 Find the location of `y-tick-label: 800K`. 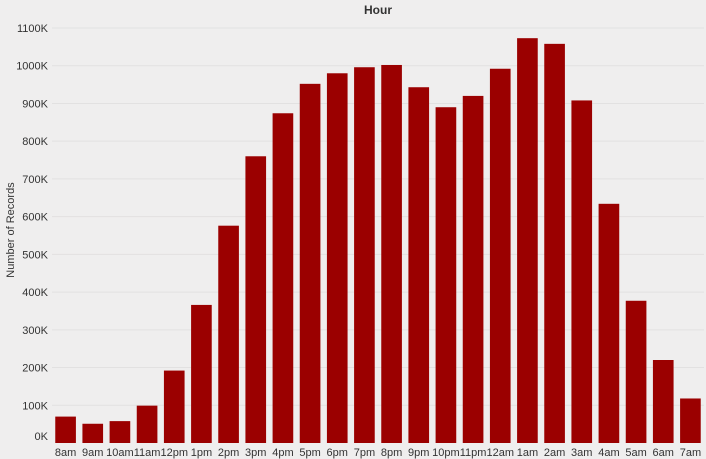

y-tick-label: 800K is located at coordinates (35, 142).